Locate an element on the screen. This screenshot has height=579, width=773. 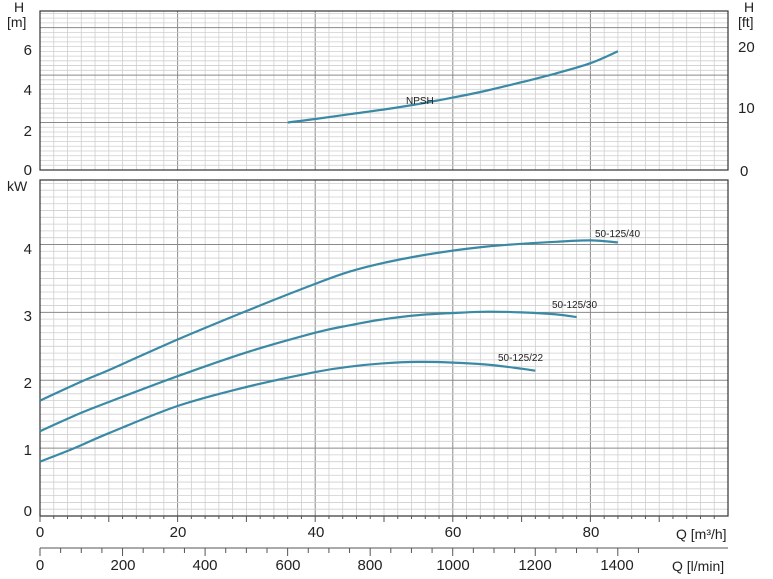
power-series-50-125-22-line is located at coordinates (287, 411).